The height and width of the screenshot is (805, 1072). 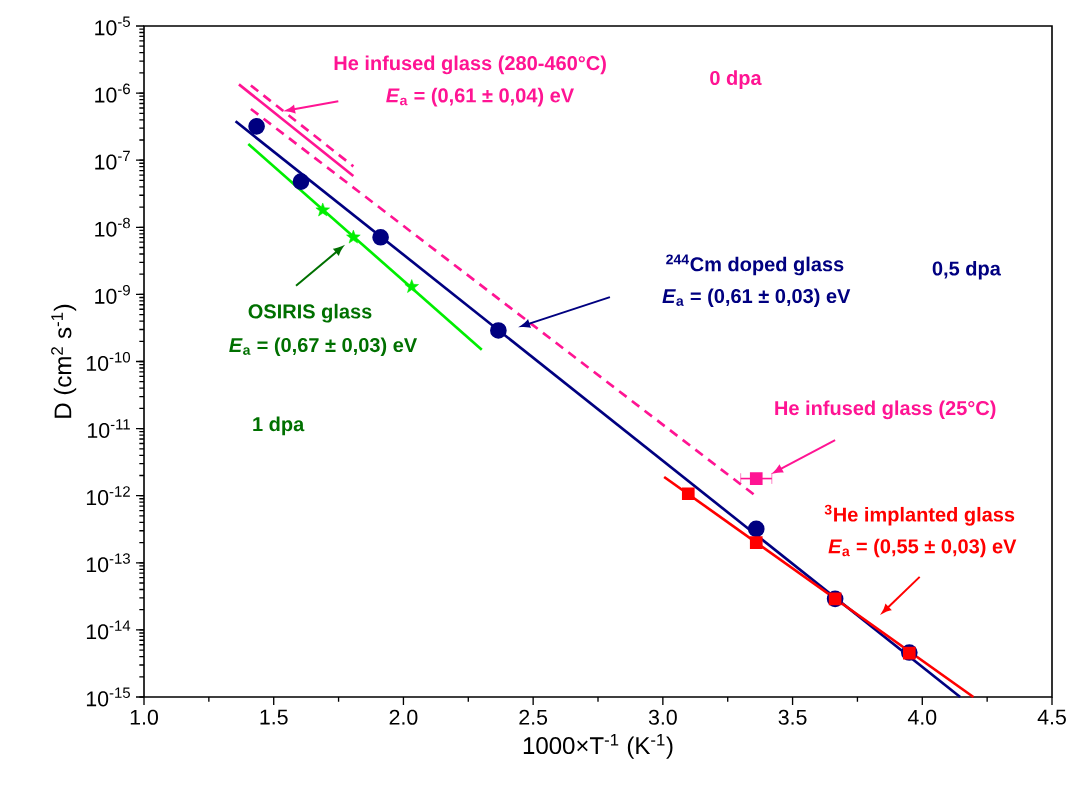 What do you see at coordinates (755, 265) in the screenshot?
I see `annotation: $^{244}$Cm doped glass` at bounding box center [755, 265].